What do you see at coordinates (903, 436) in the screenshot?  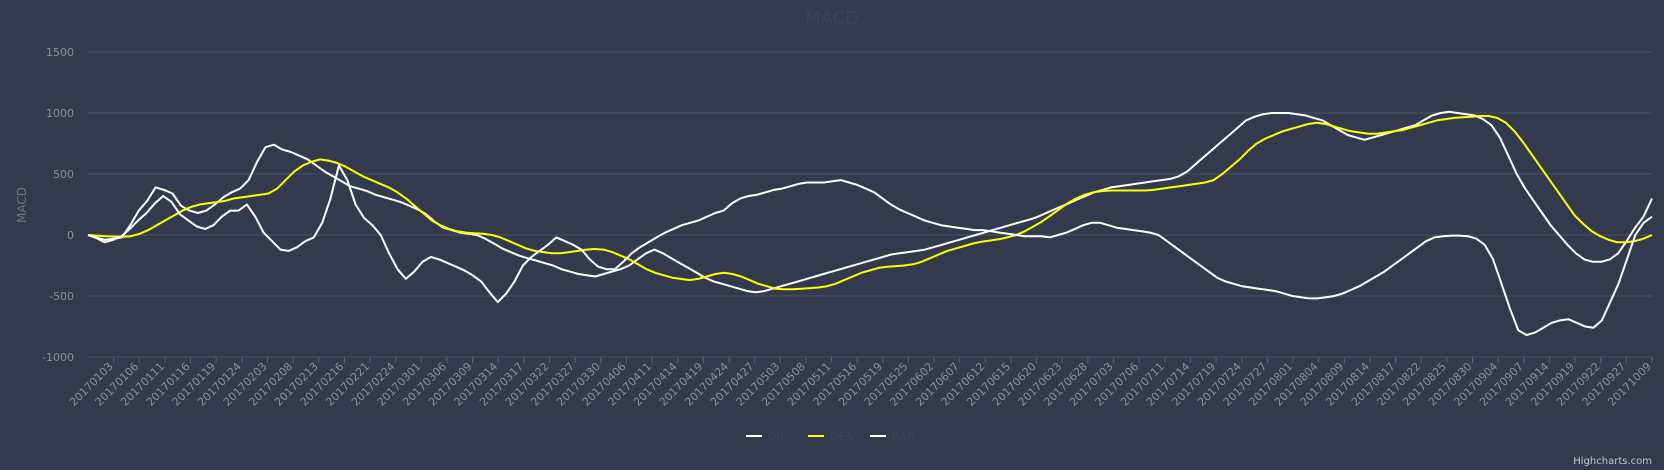 I see `legend-label: BAR` at bounding box center [903, 436].